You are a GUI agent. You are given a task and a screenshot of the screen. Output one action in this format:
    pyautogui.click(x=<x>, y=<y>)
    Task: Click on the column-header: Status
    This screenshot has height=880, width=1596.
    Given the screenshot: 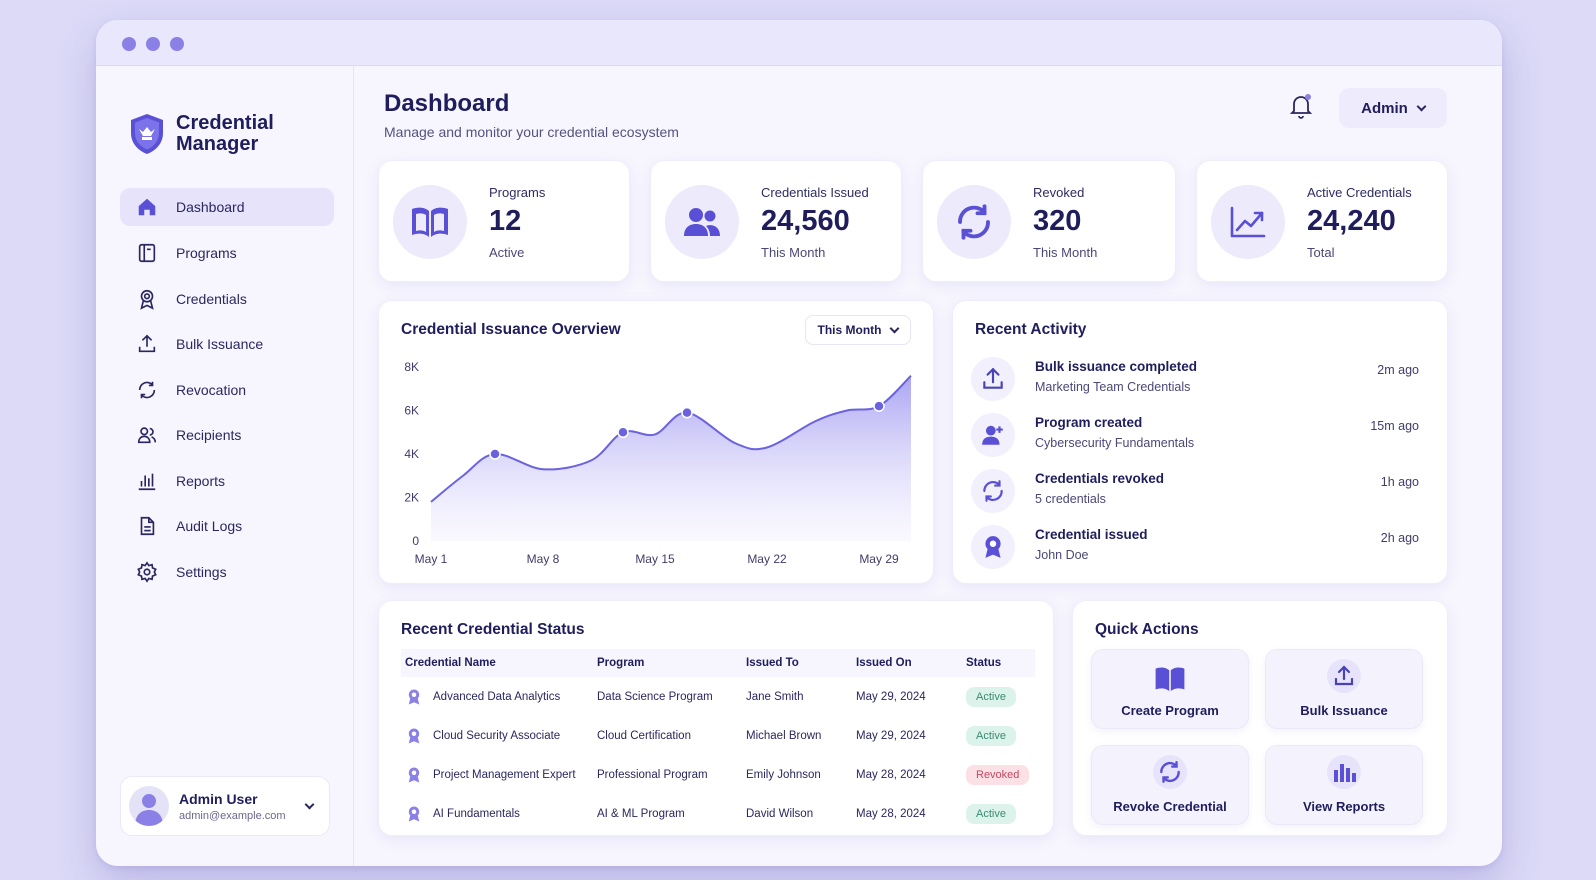 What is the action you would take?
    pyautogui.click(x=998, y=663)
    